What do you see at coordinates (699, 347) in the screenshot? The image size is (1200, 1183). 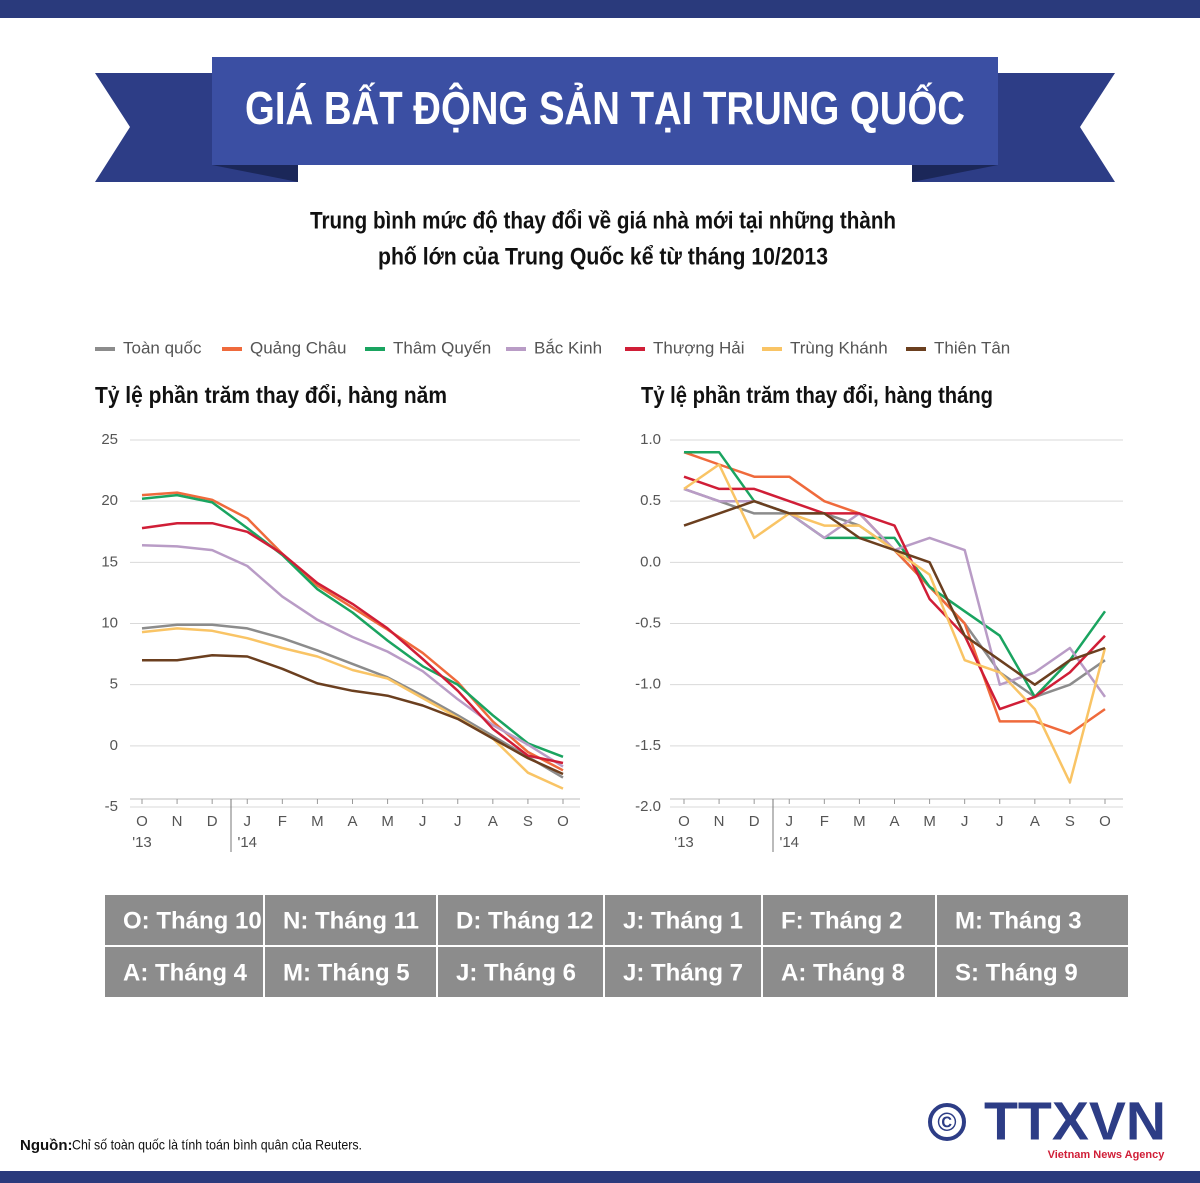 I see `legend-label: Thượng Hải` at bounding box center [699, 347].